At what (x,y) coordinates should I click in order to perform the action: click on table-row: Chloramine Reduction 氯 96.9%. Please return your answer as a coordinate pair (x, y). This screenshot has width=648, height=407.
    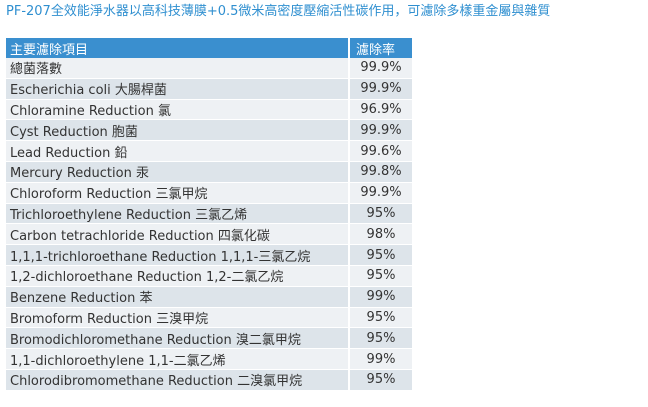
    Looking at the image, I should click on (209, 110).